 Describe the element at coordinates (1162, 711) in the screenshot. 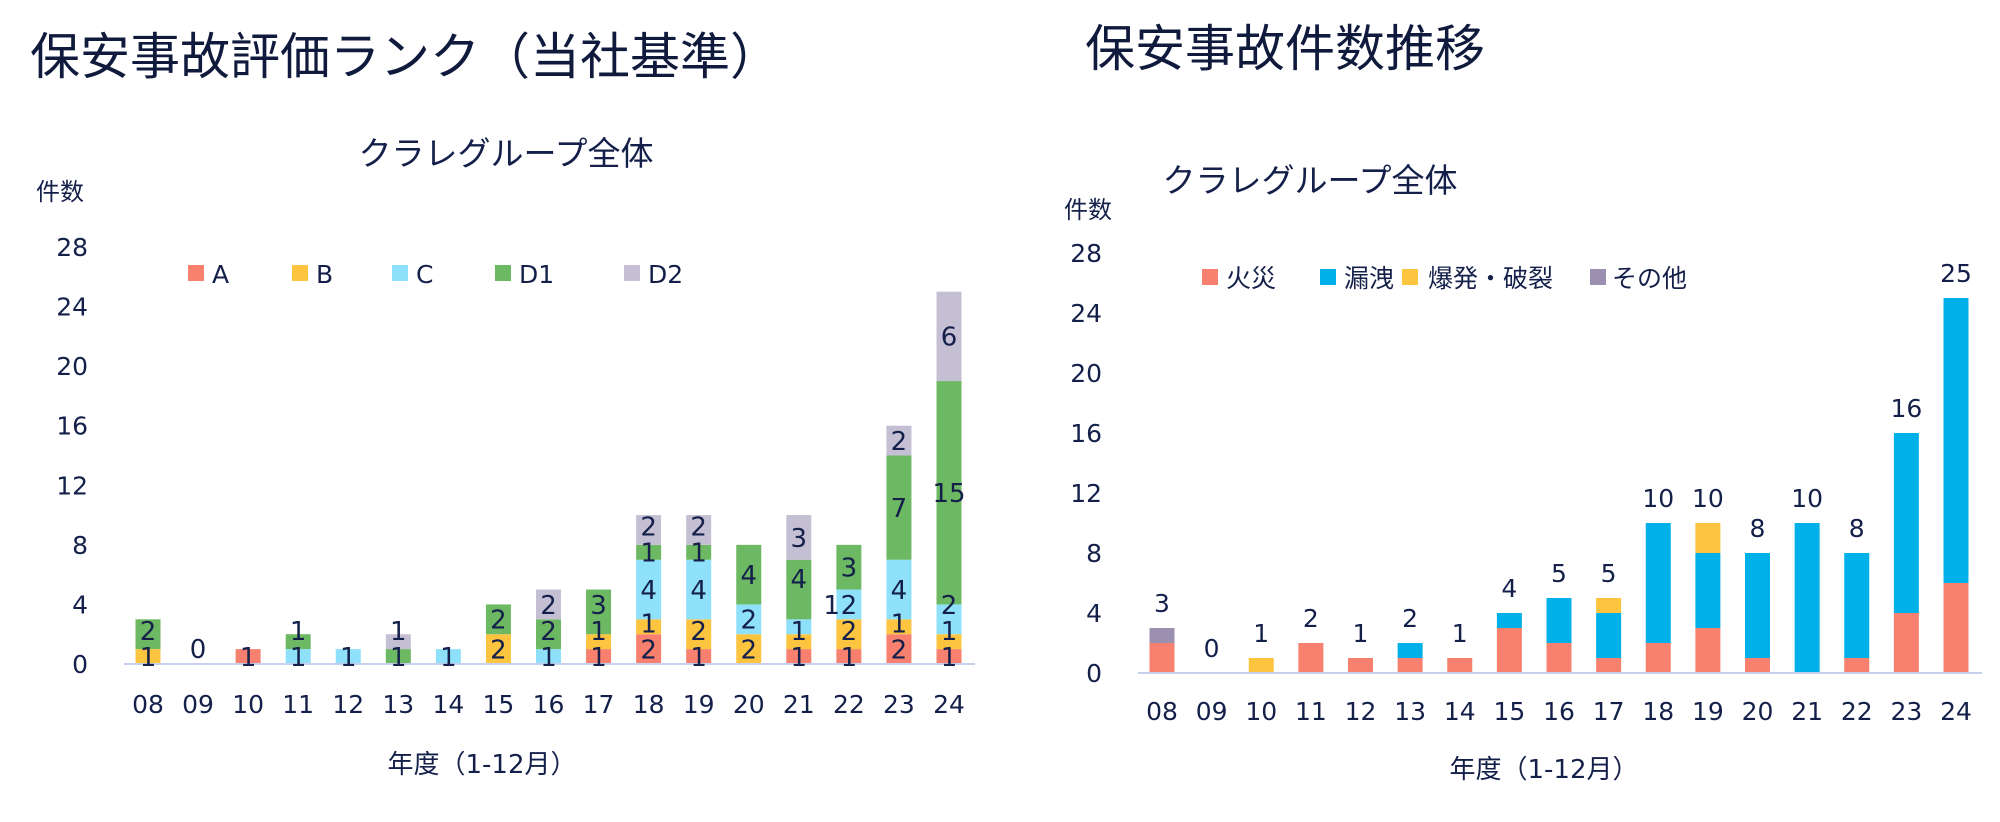

I see `count-x-tick-label: 08` at that location.